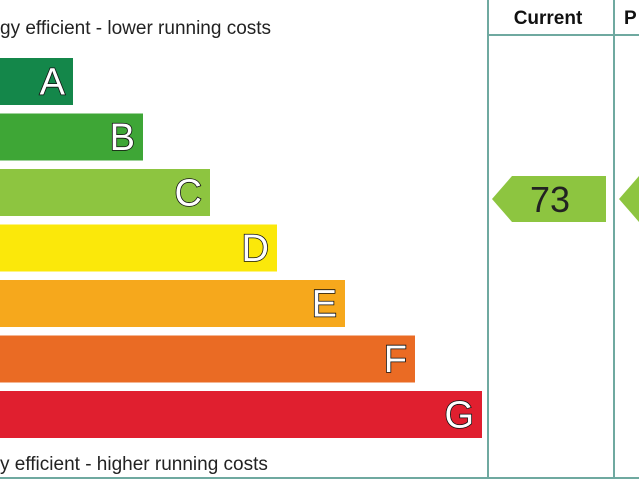  I want to click on potential-header: P, so click(630, 18).